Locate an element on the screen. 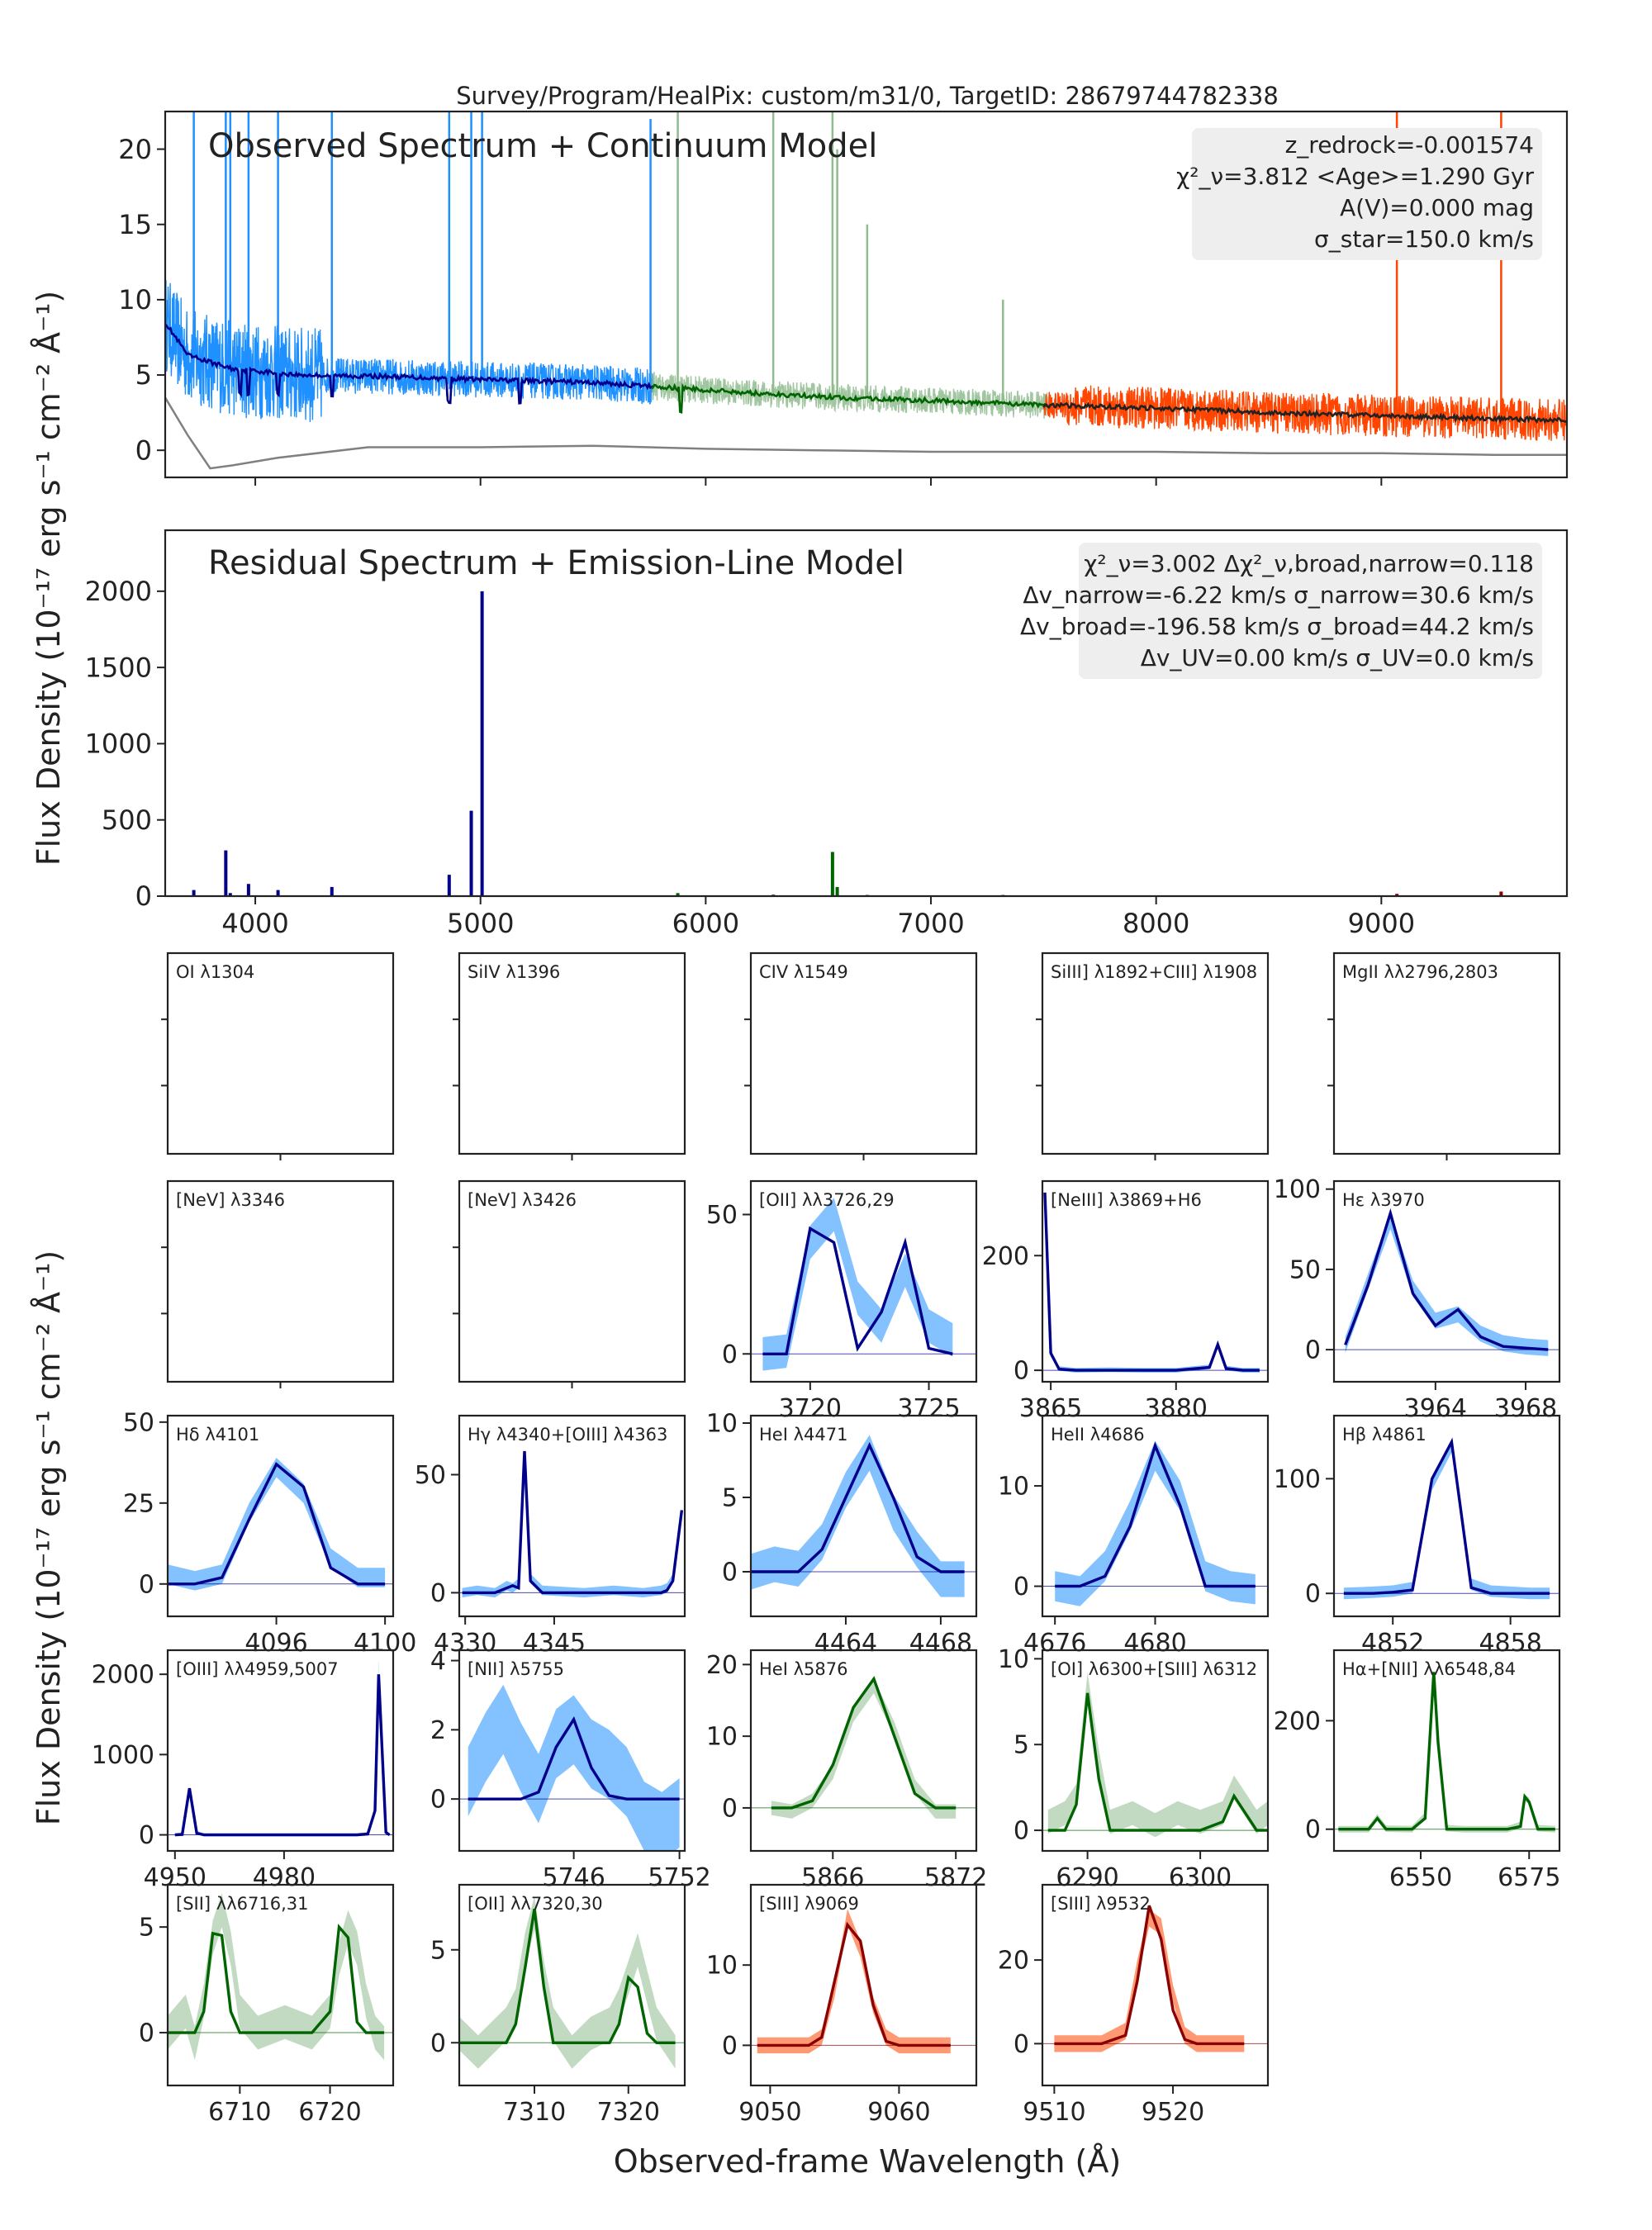 This screenshot has height=2230, width=1652. line-panel-title: [NeV] λ3346 is located at coordinates (230, 1200).